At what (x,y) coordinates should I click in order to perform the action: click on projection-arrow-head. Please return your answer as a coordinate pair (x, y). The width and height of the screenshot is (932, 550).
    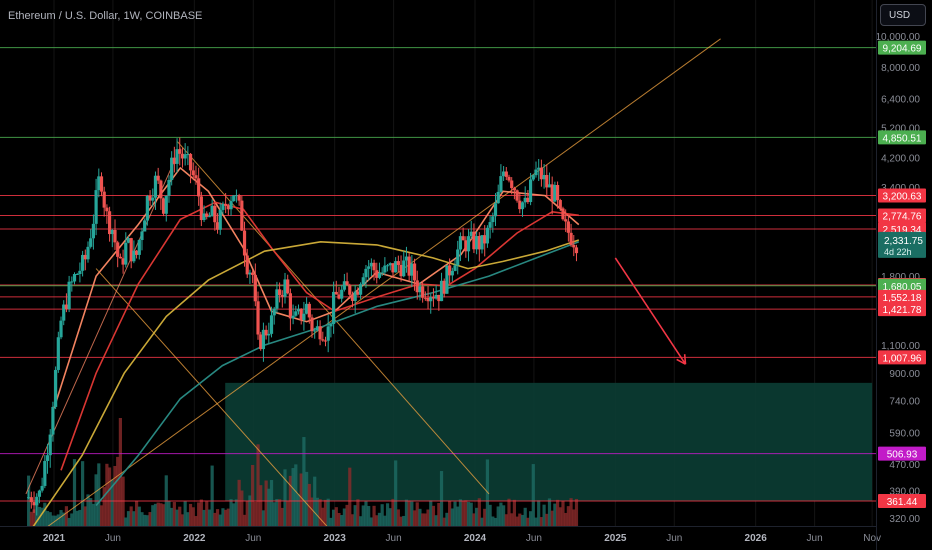
    Looking at the image, I should click on (681, 361).